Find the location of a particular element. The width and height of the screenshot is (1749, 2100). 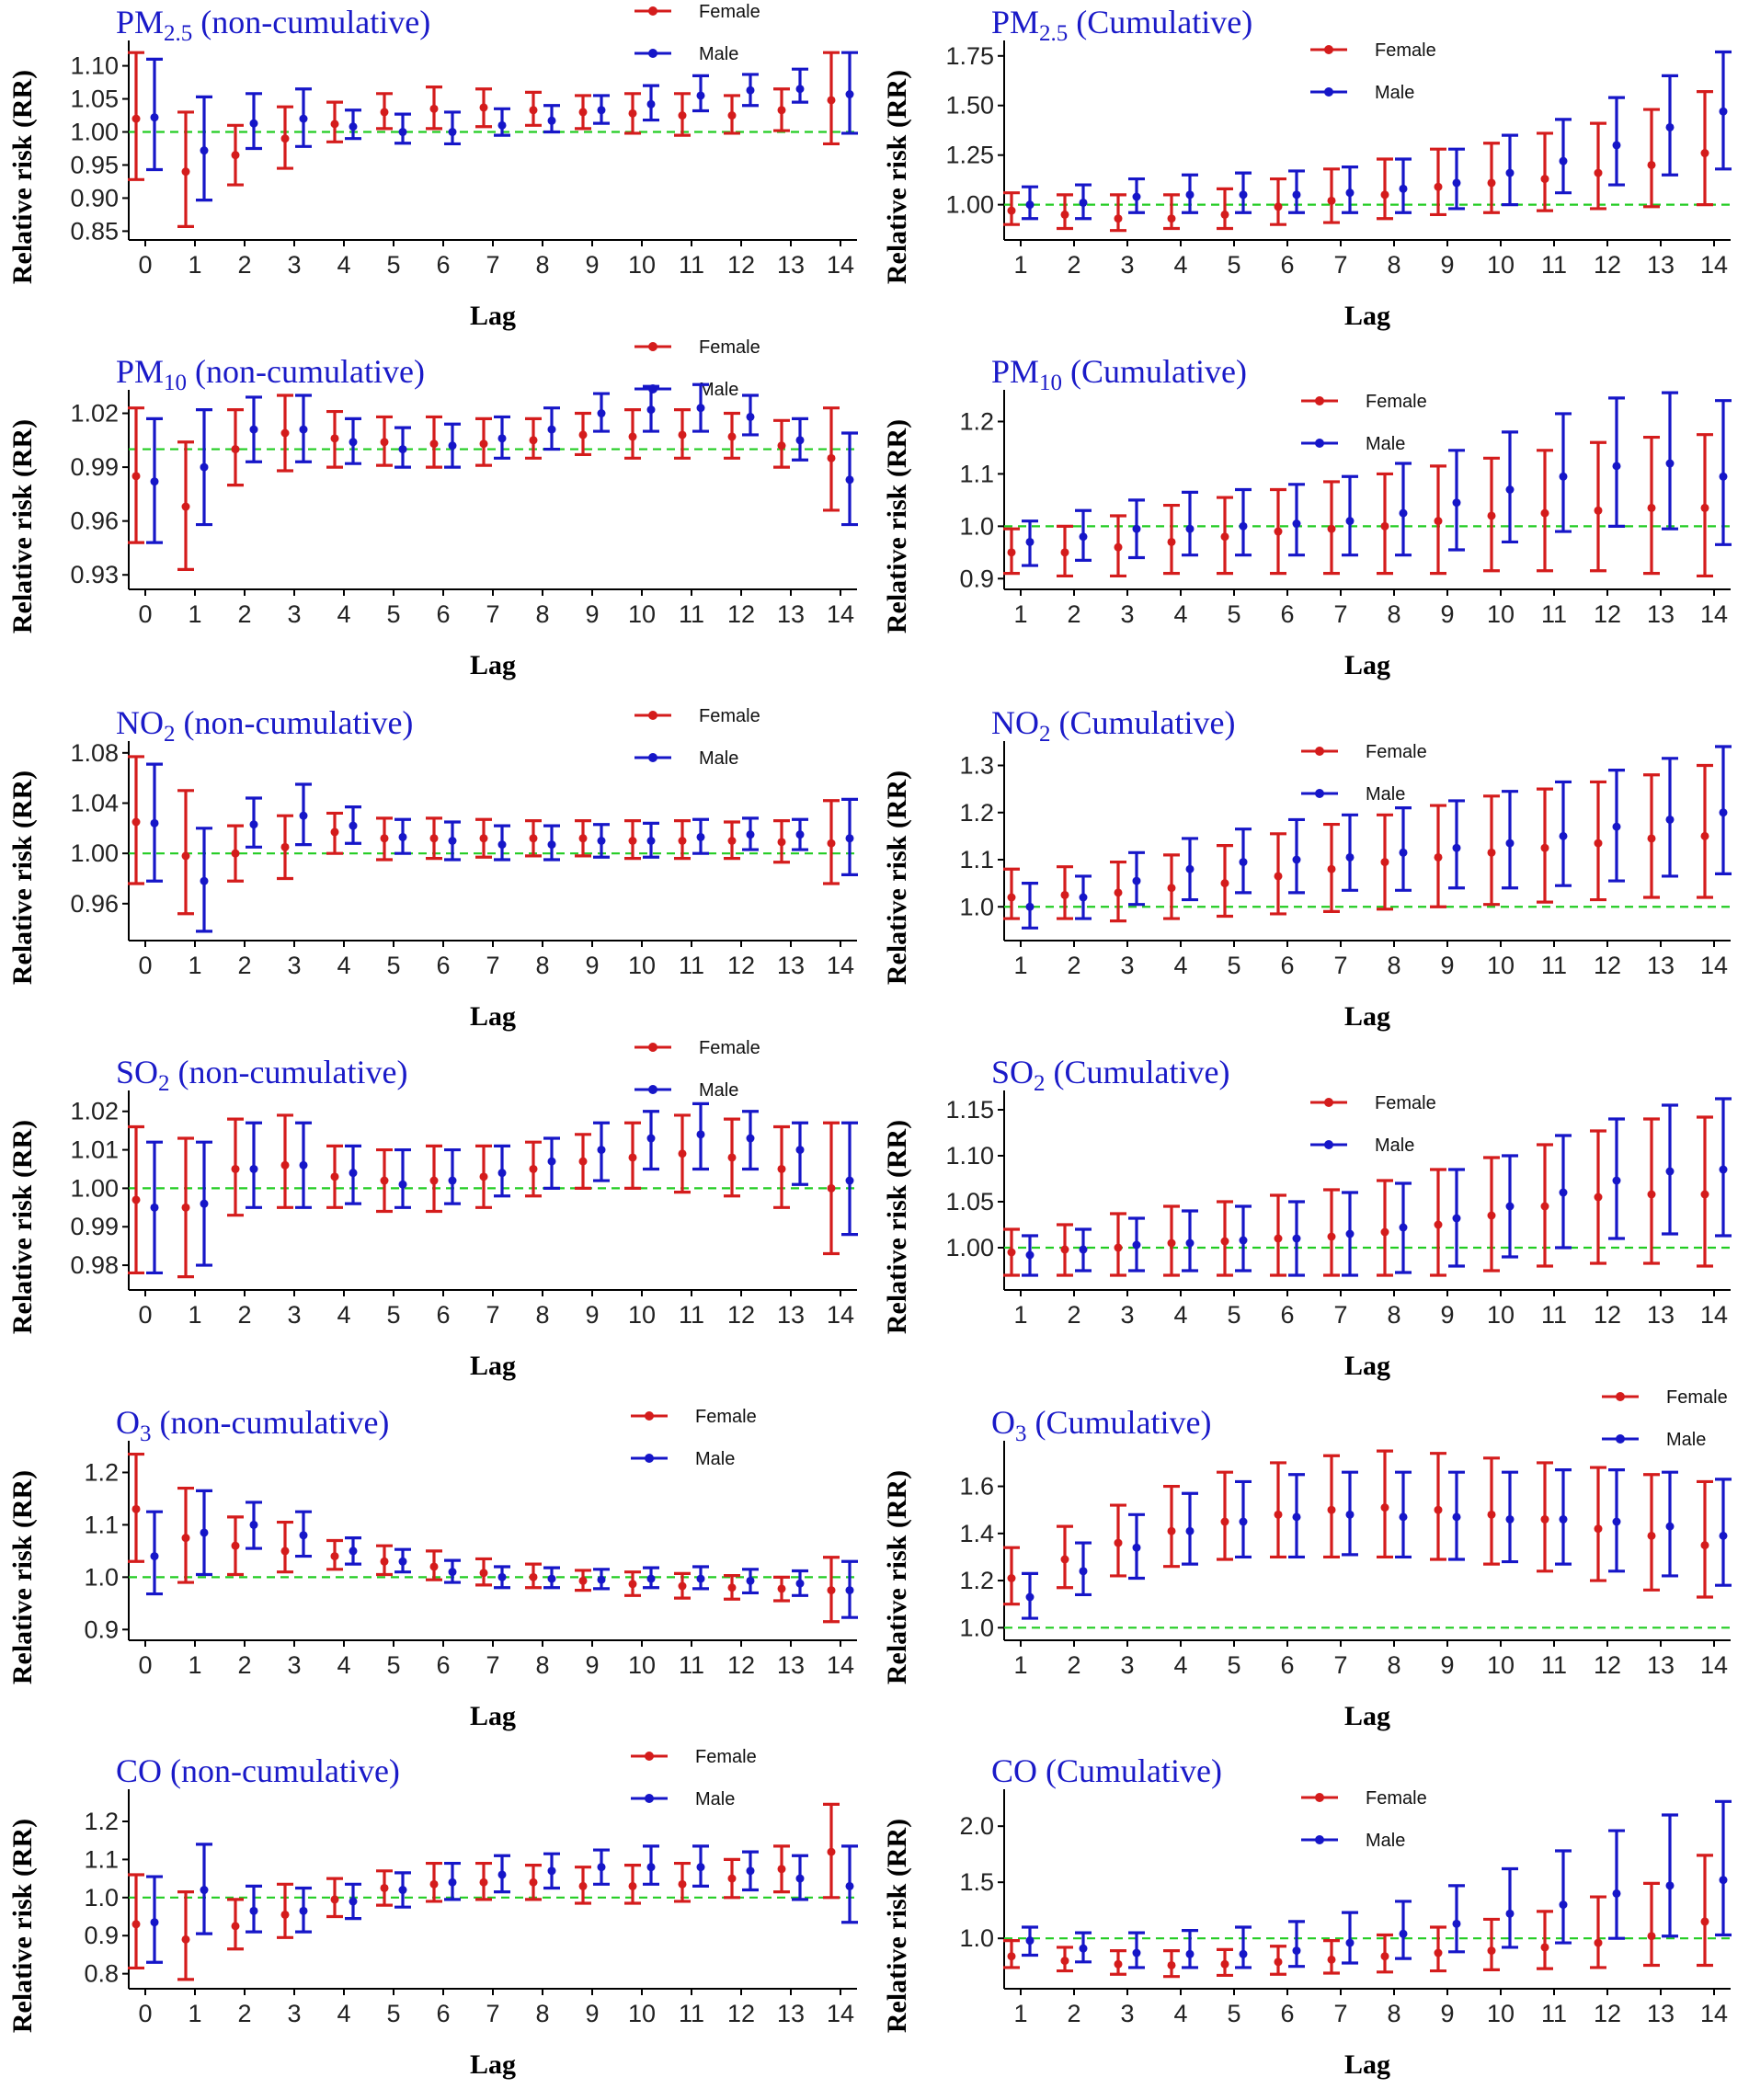

x-tick-label: 11 is located at coordinates (692, 1665).